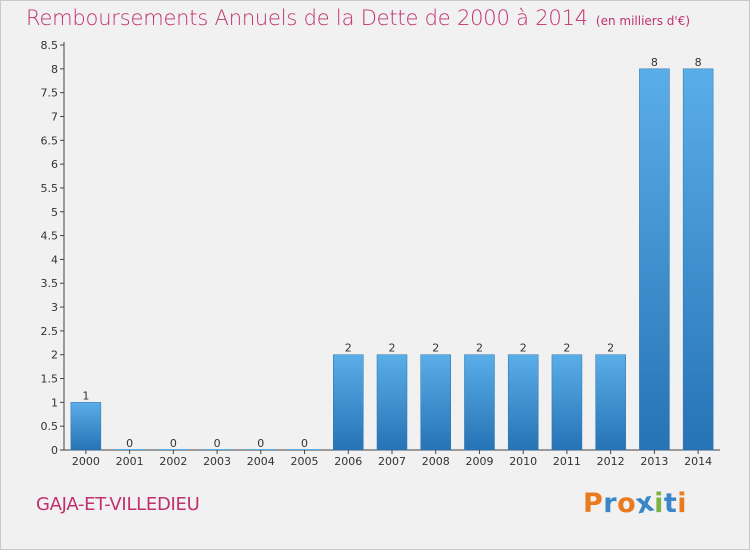 The image size is (750, 550). I want to click on data-label-2004: 0, so click(260, 443).